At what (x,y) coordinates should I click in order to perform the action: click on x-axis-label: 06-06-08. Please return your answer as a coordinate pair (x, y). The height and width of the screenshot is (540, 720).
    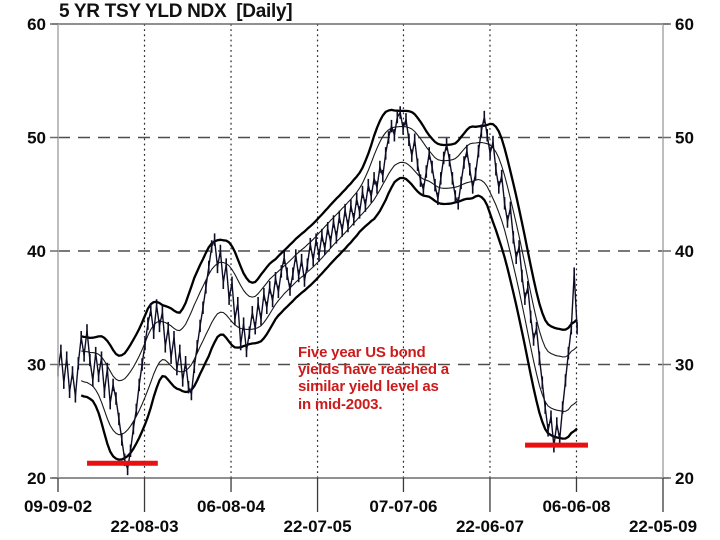
    Looking at the image, I should click on (576, 506).